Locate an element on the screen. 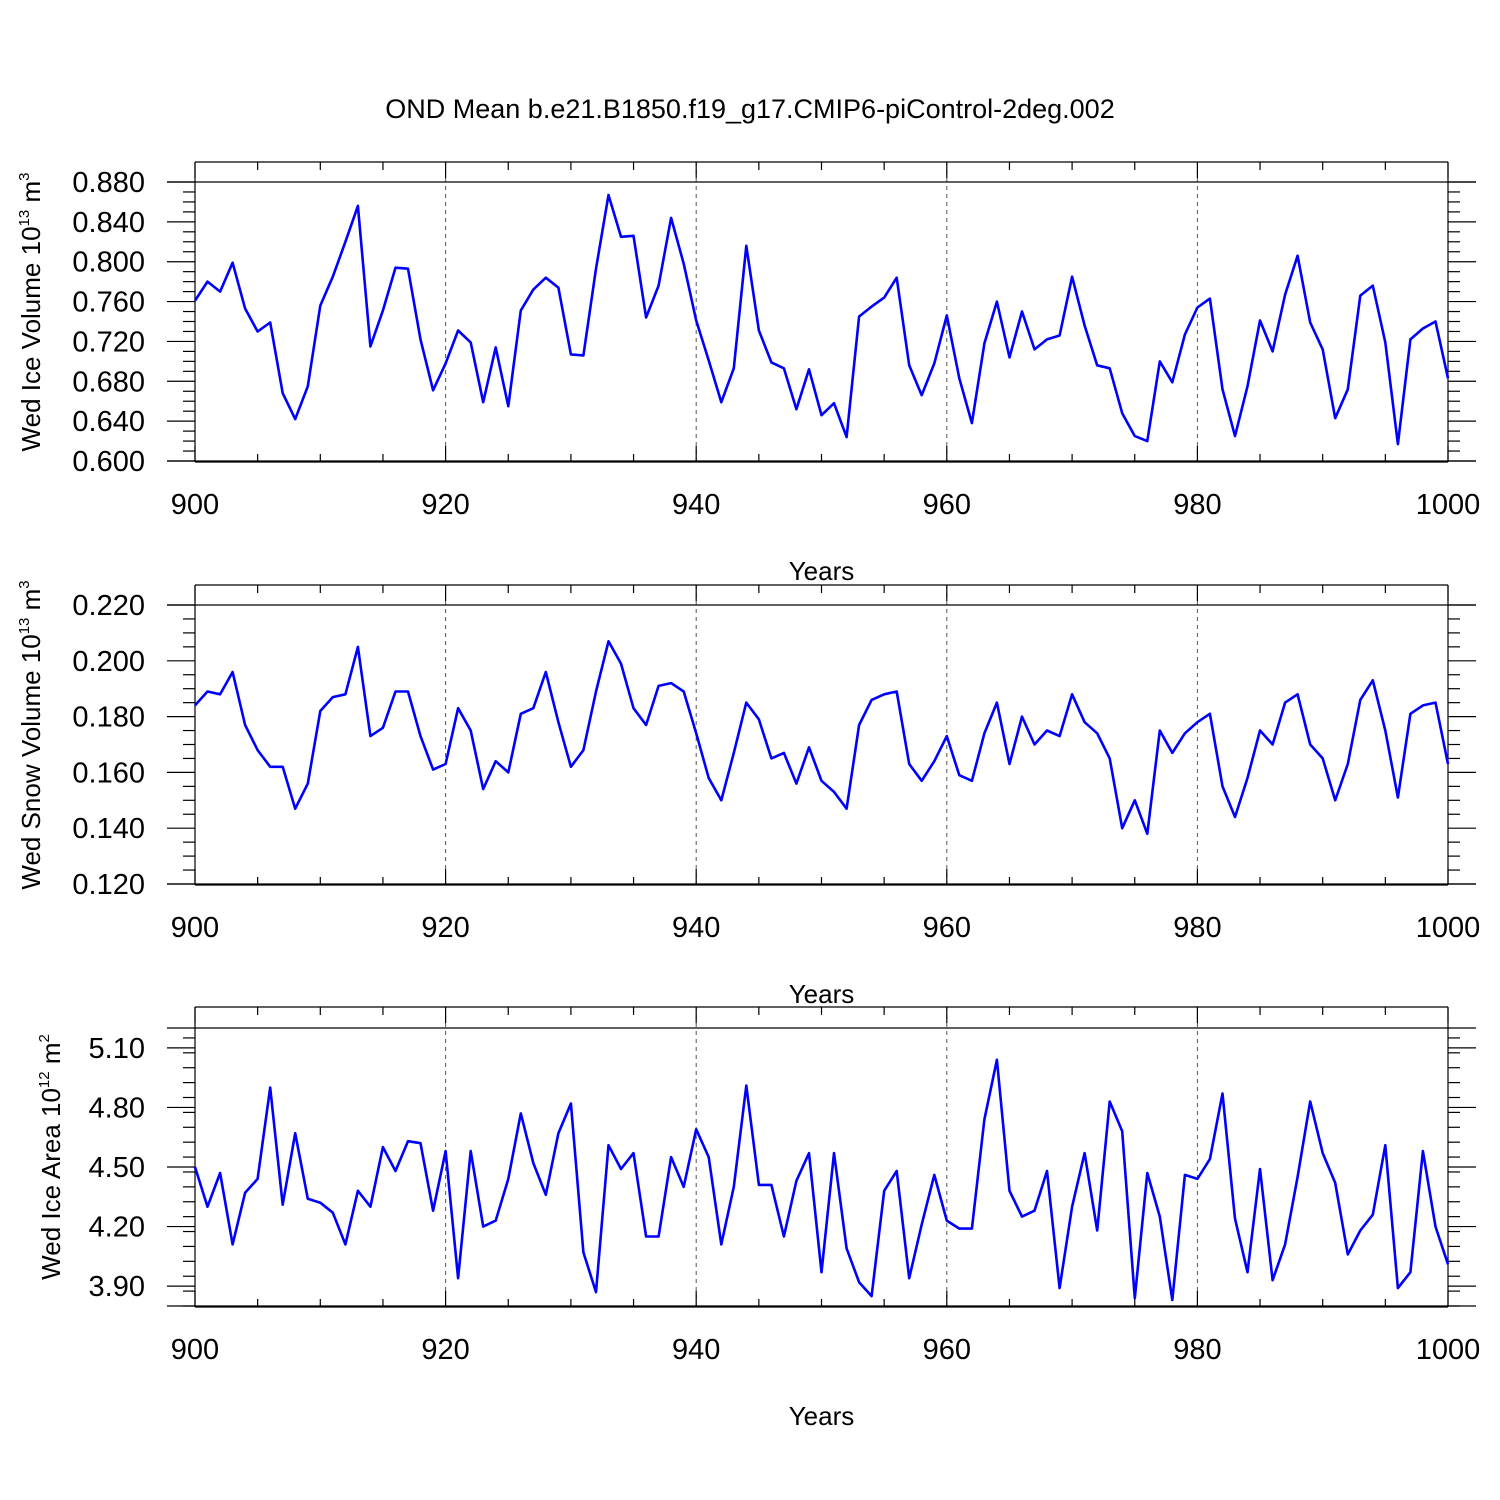 The width and height of the screenshot is (1500, 1500). y-axis-title: Wed Ice Volume 1013 m3 is located at coordinates (31, 312).